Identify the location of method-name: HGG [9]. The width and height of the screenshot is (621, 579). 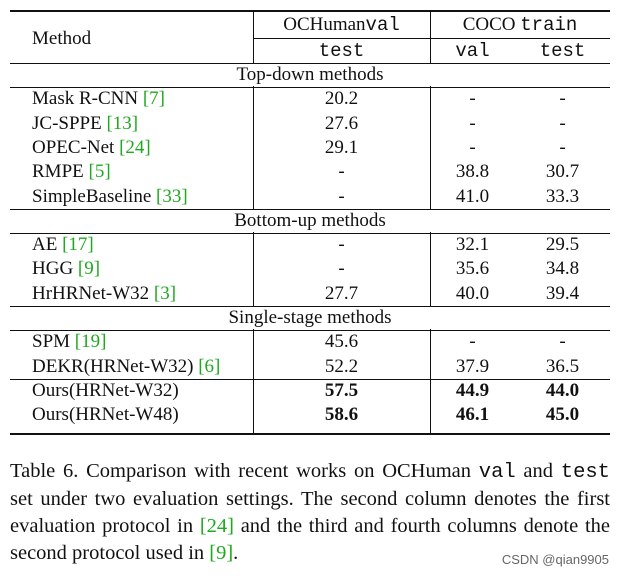
(66, 269).